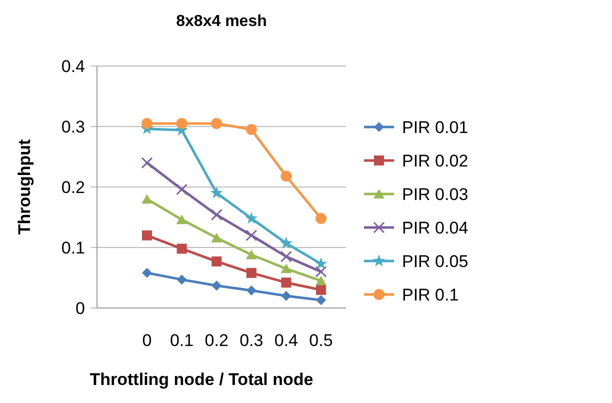 The image size is (612, 403). Describe the element at coordinates (435, 261) in the screenshot. I see `legend-label: PIR 0.05` at that location.